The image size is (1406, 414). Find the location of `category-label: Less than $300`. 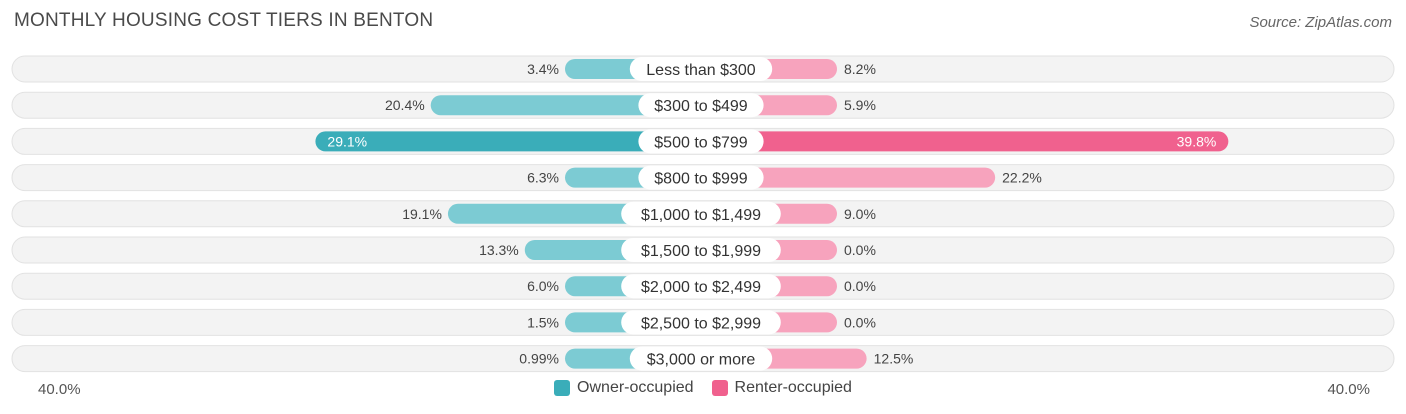

category-label: Less than $300 is located at coordinates (701, 70).